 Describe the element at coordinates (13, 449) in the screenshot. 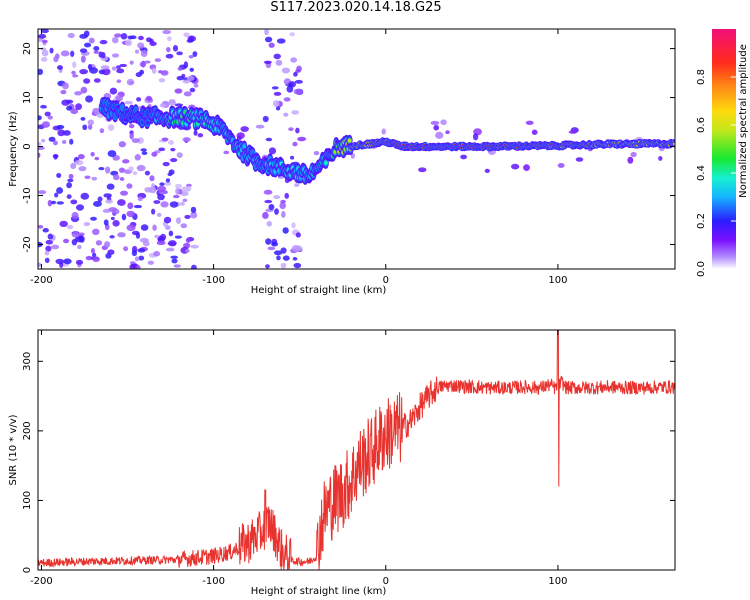

I see `snr-y-axis-label: SNR (10 * v/v)` at that location.